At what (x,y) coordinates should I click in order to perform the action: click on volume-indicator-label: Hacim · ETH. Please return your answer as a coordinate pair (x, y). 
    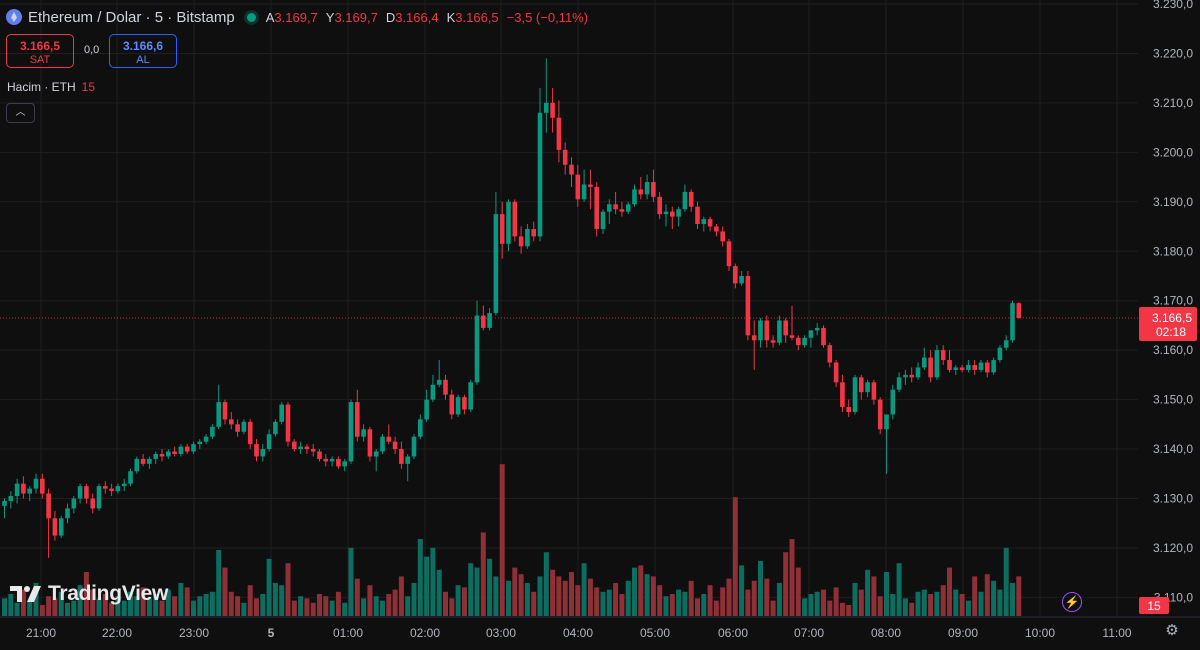
    Looking at the image, I should click on (41, 87).